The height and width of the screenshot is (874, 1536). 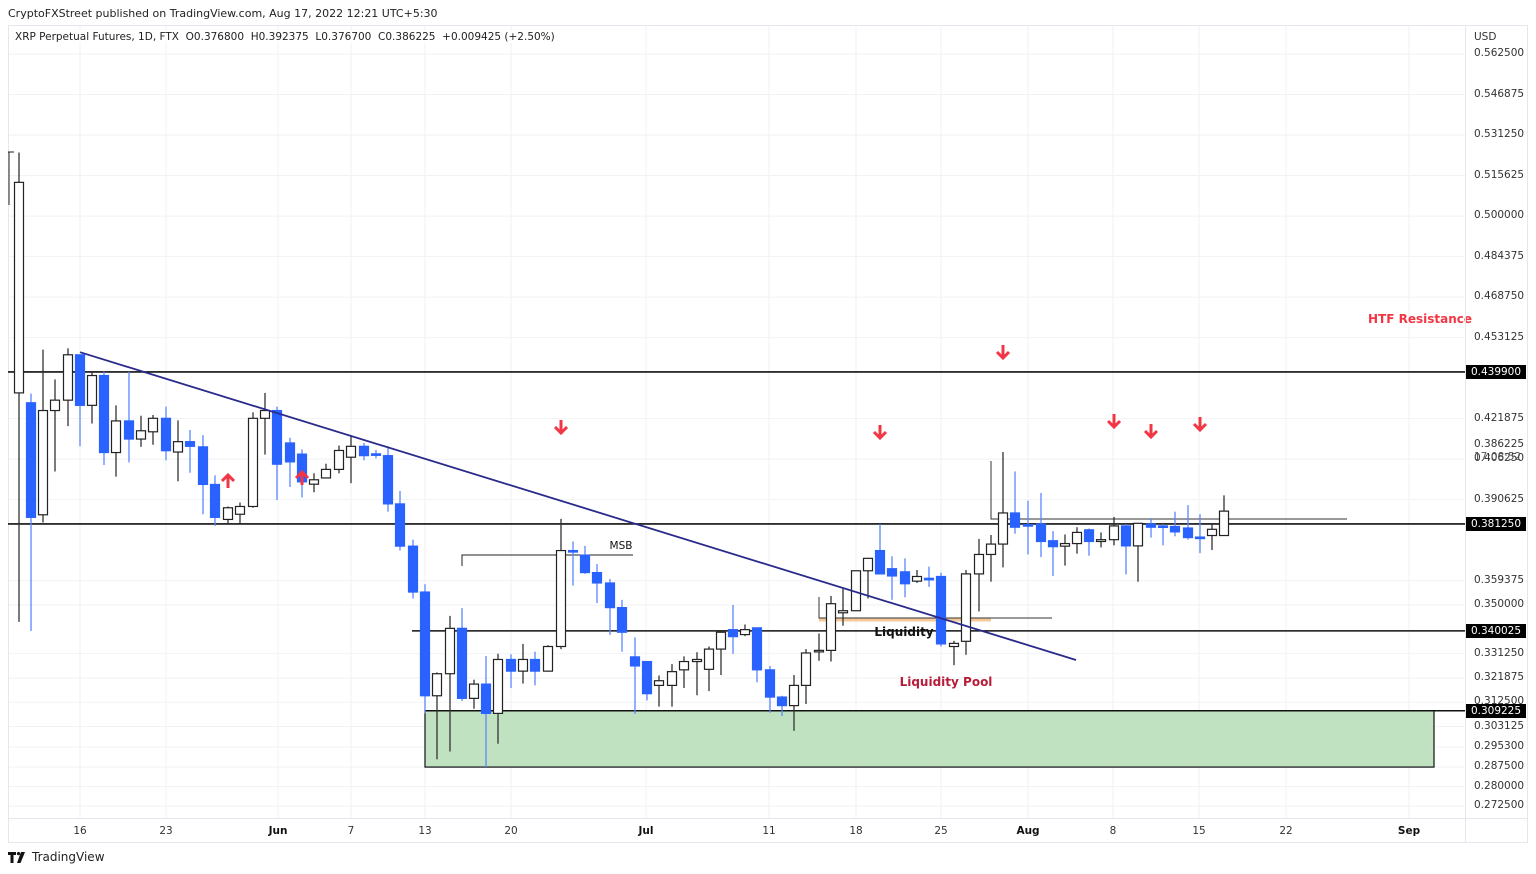 What do you see at coordinates (929, 739) in the screenshot?
I see `liquidity-pool-zone` at bounding box center [929, 739].